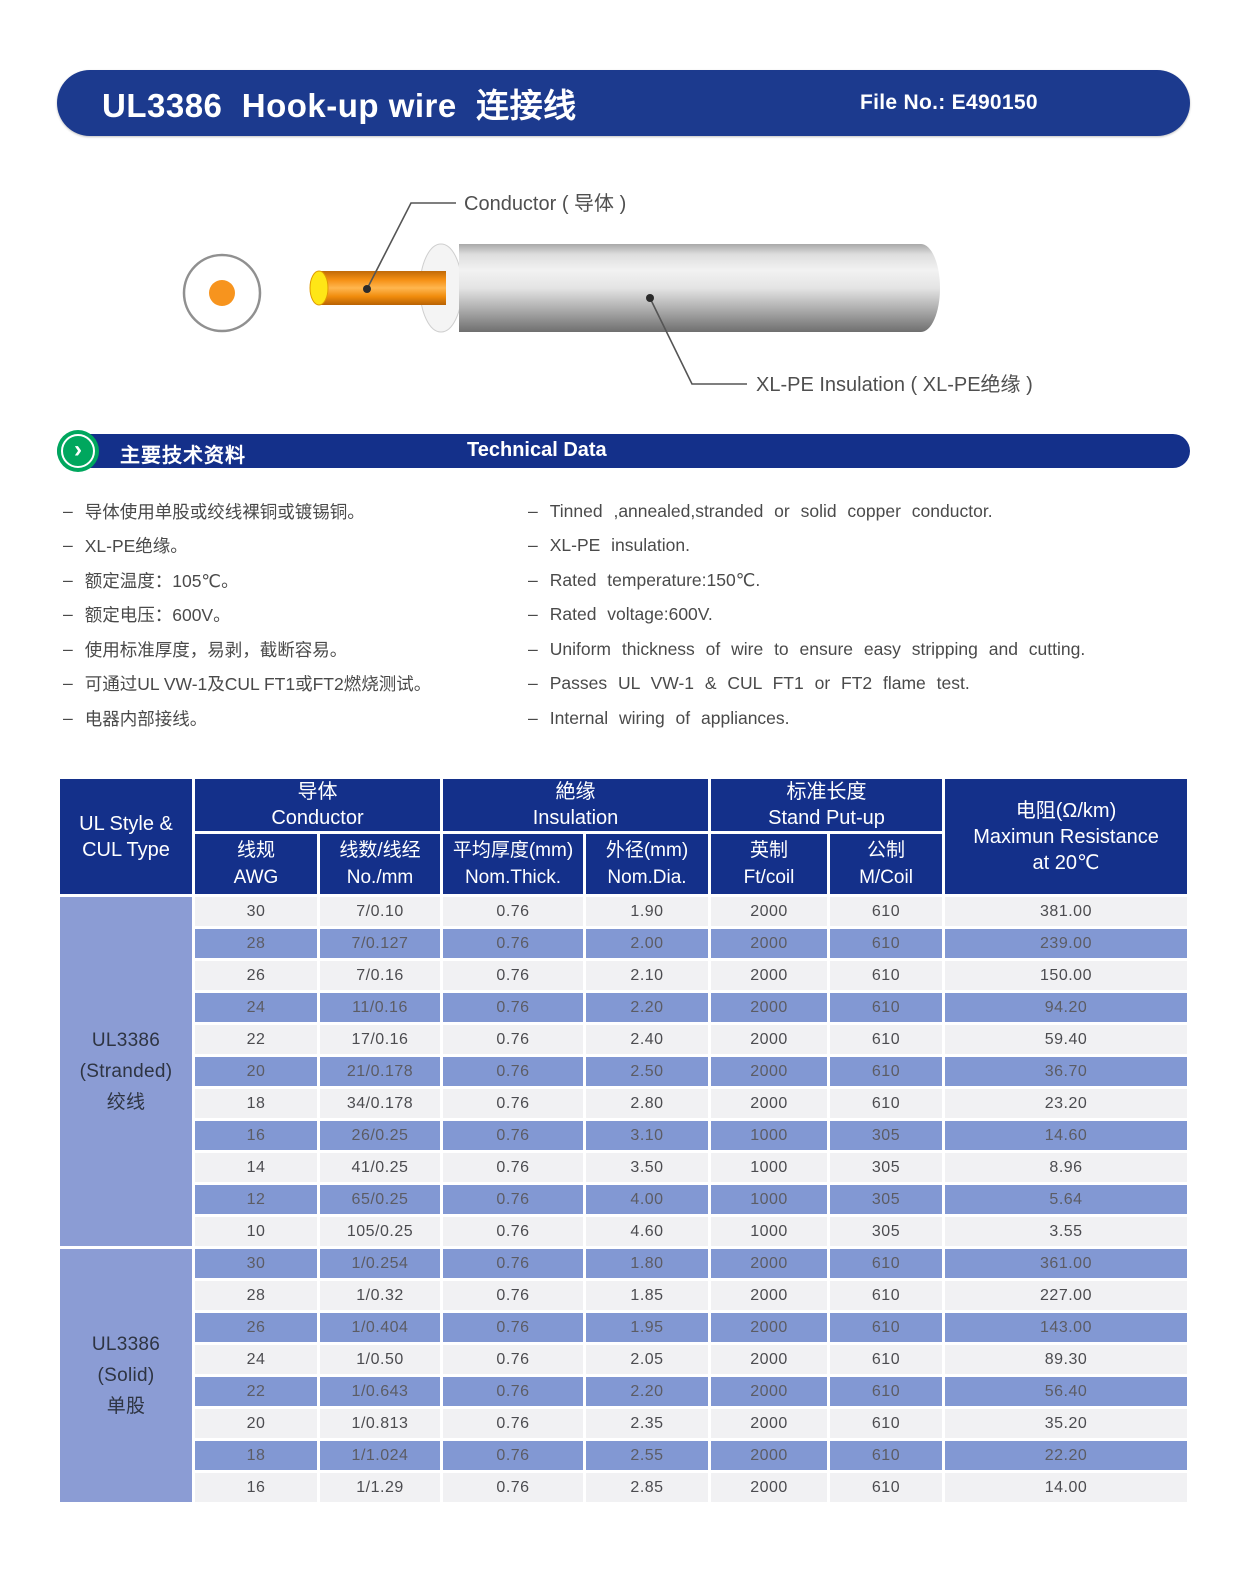 The width and height of the screenshot is (1244, 1594). I want to click on table-cell: 1.95, so click(647, 1327).